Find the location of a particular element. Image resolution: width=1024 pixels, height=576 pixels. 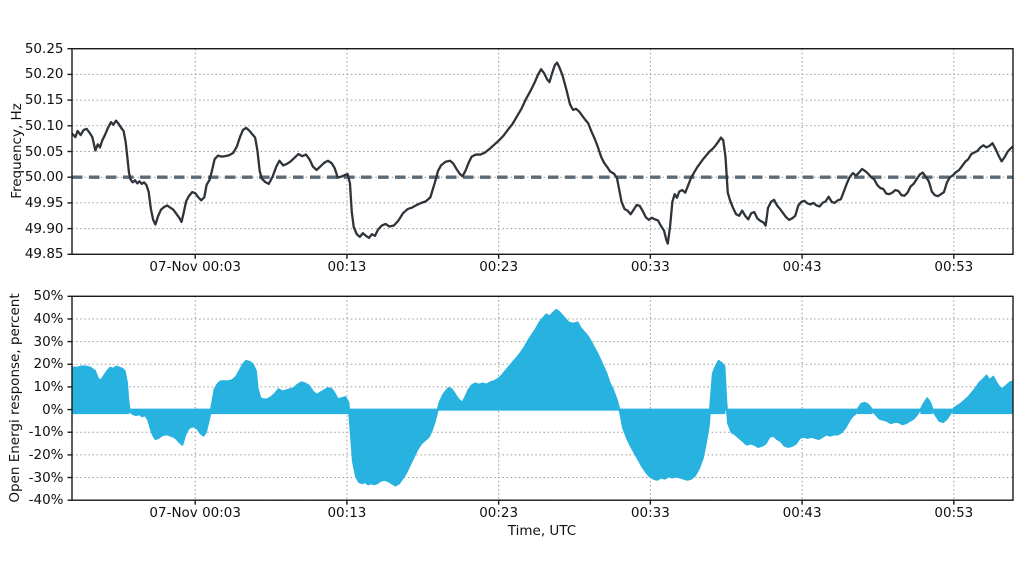

y-tick-label: 50.05 is located at coordinates (44, 151).